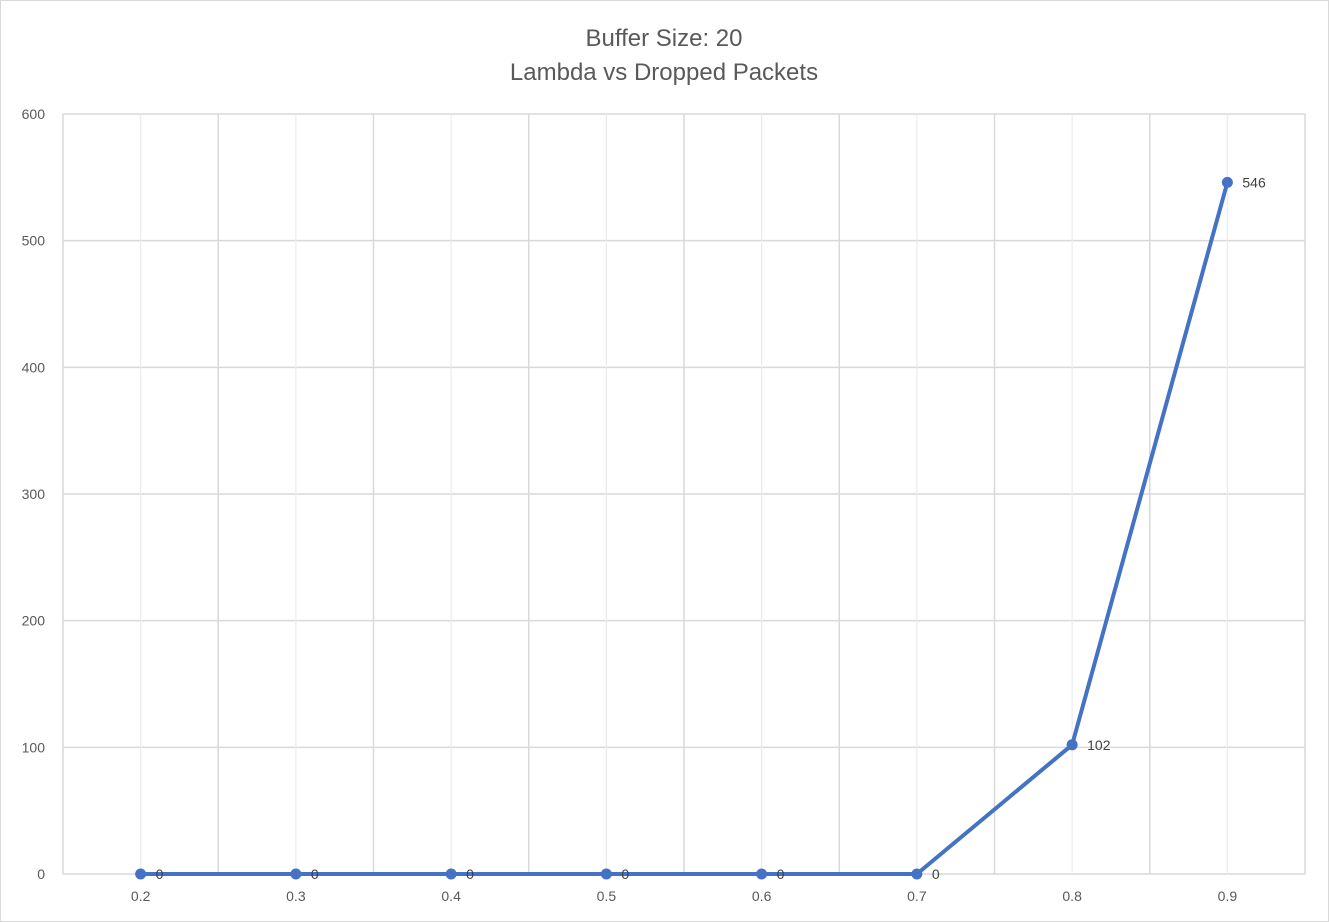  I want to click on x-tick-label: 0.4, so click(451, 896).